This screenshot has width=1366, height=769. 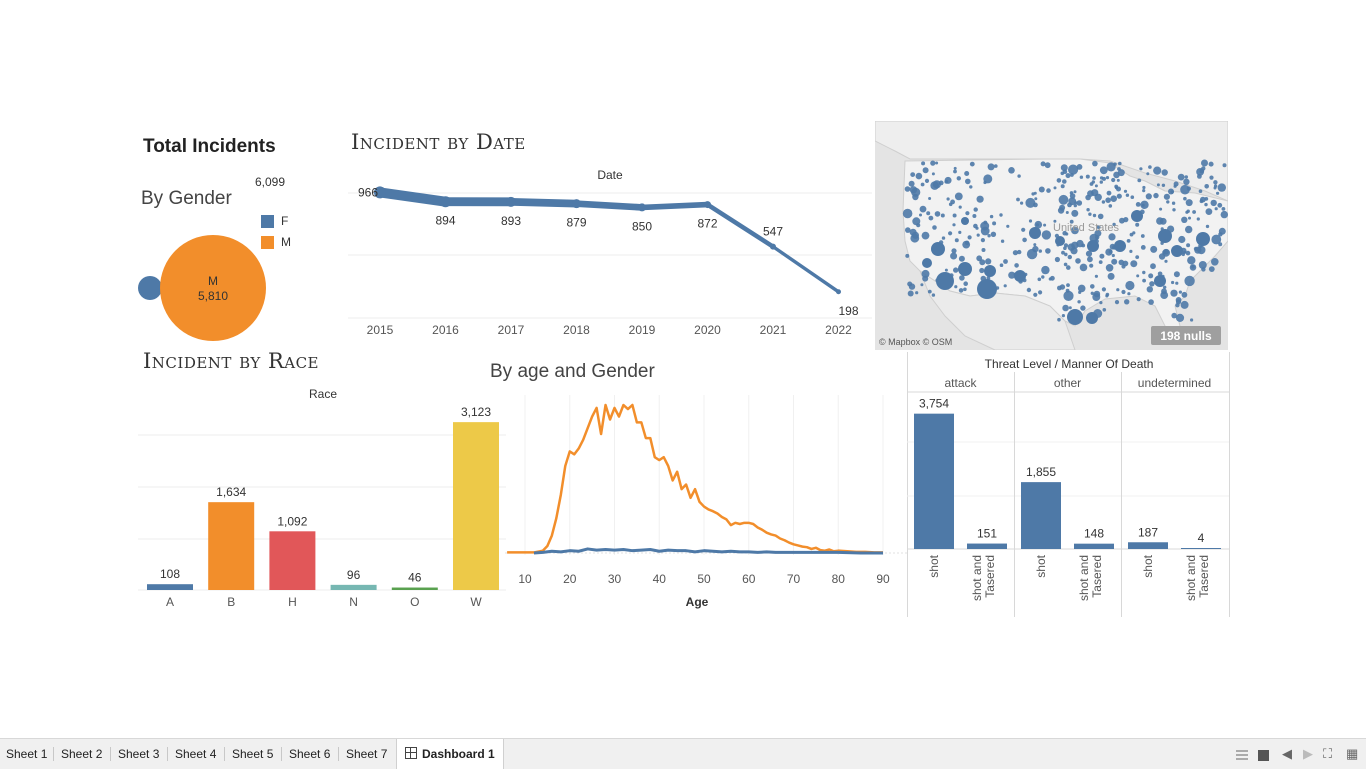 I want to click on threat-panel-header: attack, so click(x=960, y=383).